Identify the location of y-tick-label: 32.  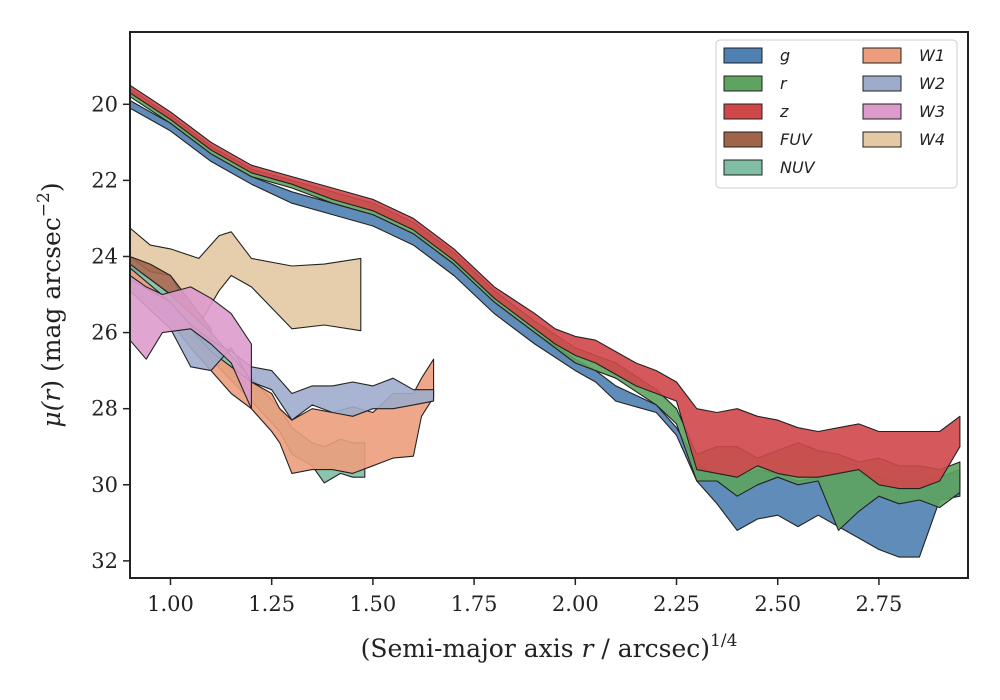
(104, 561).